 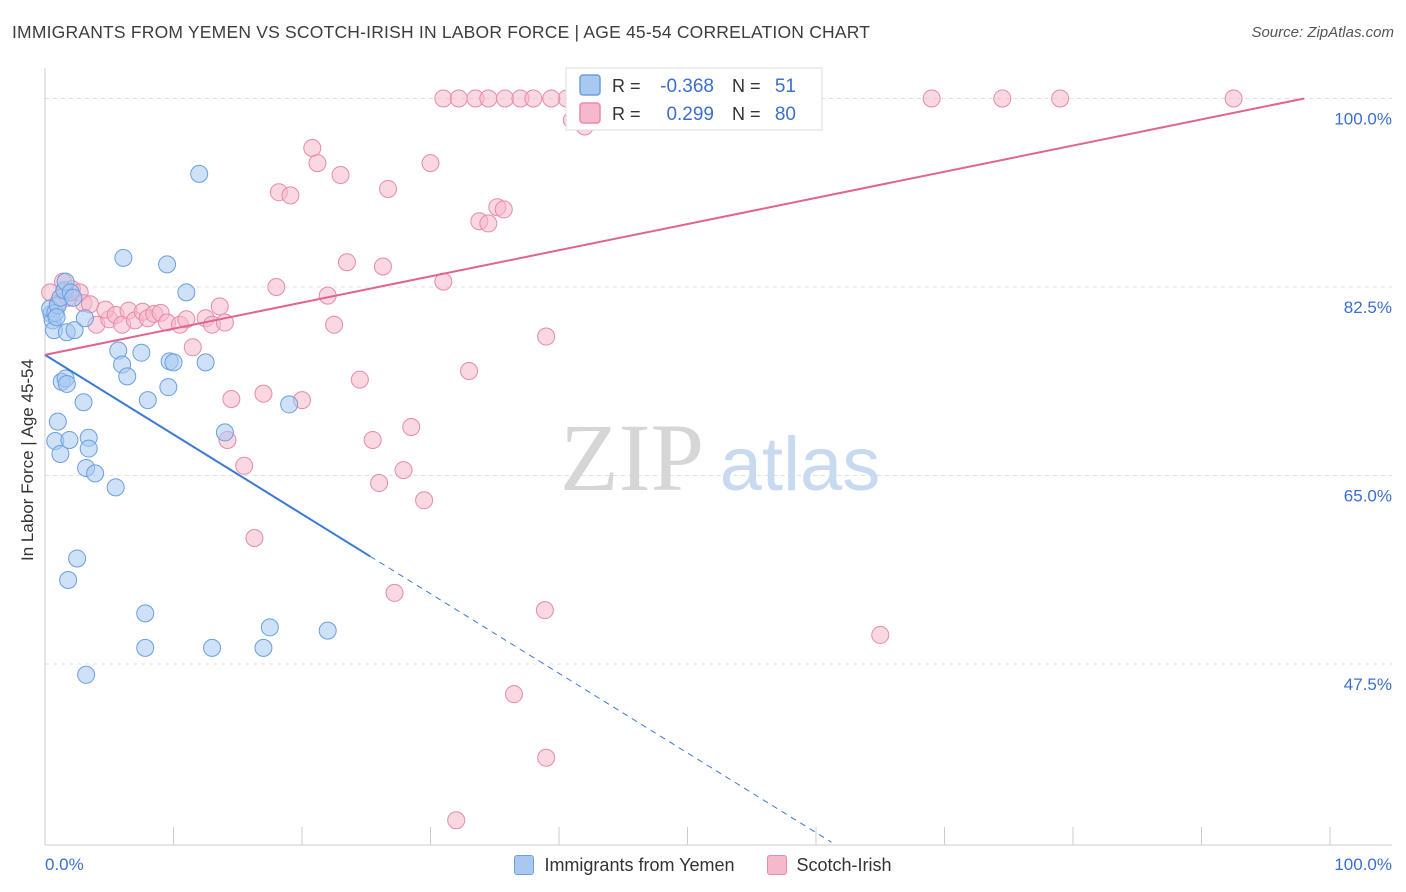 What do you see at coordinates (632, 457) in the screenshot?
I see `watermark-zip: ZIP` at bounding box center [632, 457].